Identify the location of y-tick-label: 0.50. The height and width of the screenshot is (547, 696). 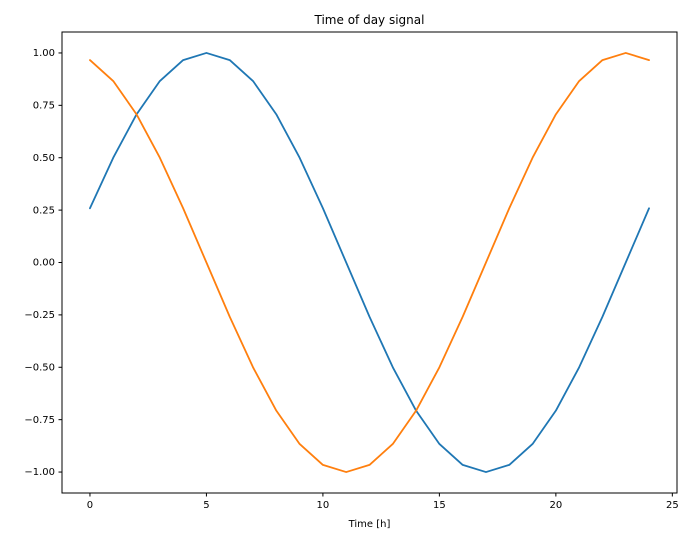
(44, 158).